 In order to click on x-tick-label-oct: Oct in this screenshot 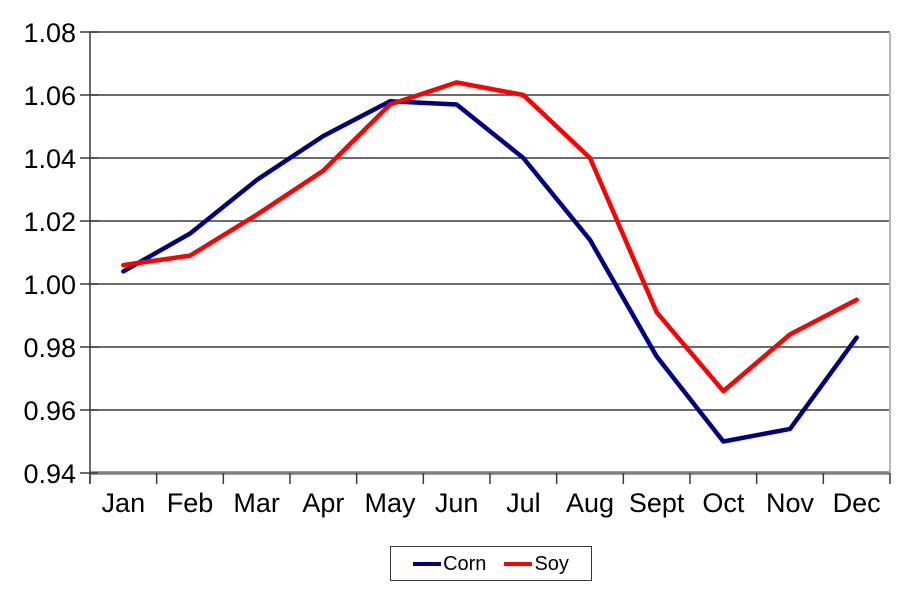, I will do `click(723, 503)`.